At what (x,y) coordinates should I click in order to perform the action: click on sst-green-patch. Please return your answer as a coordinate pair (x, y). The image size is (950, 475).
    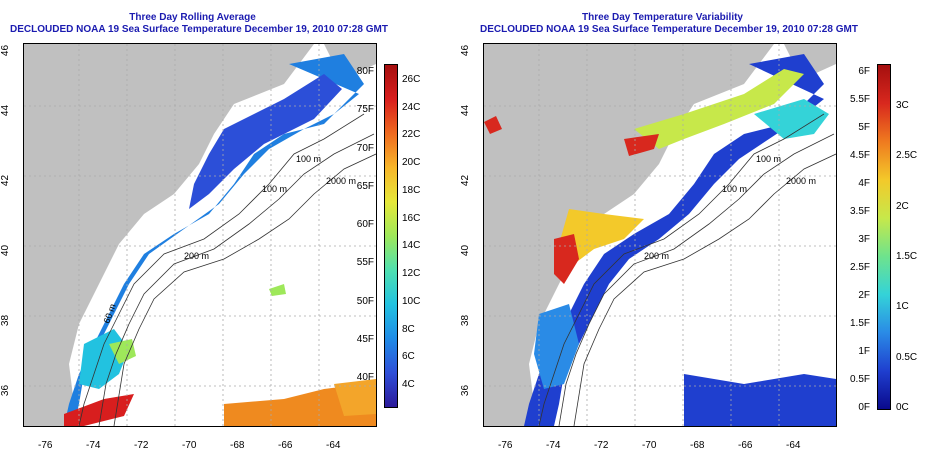
    Looking at the image, I should click on (122, 351).